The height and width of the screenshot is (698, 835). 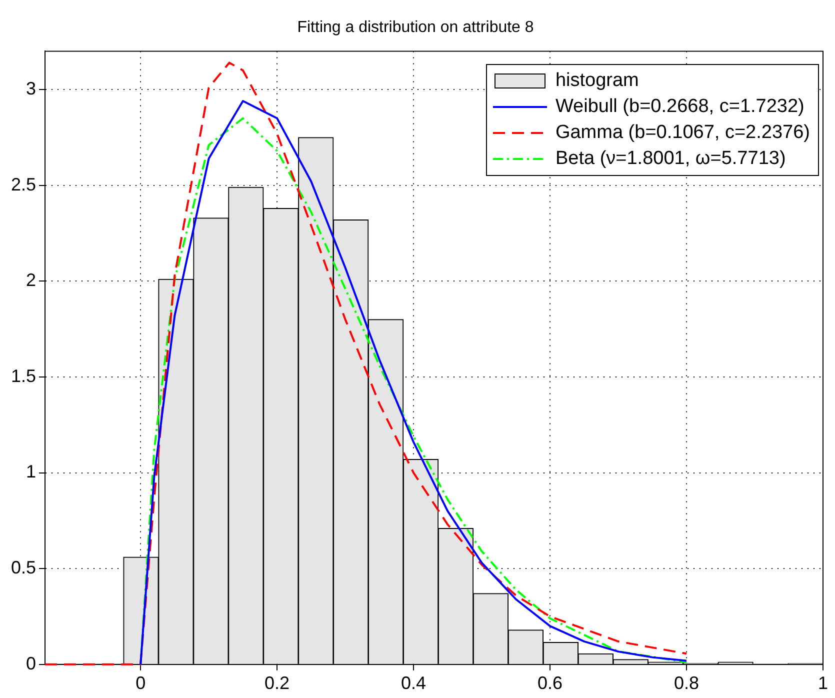 I want to click on y-tick-label: 1.5, so click(x=23, y=376).